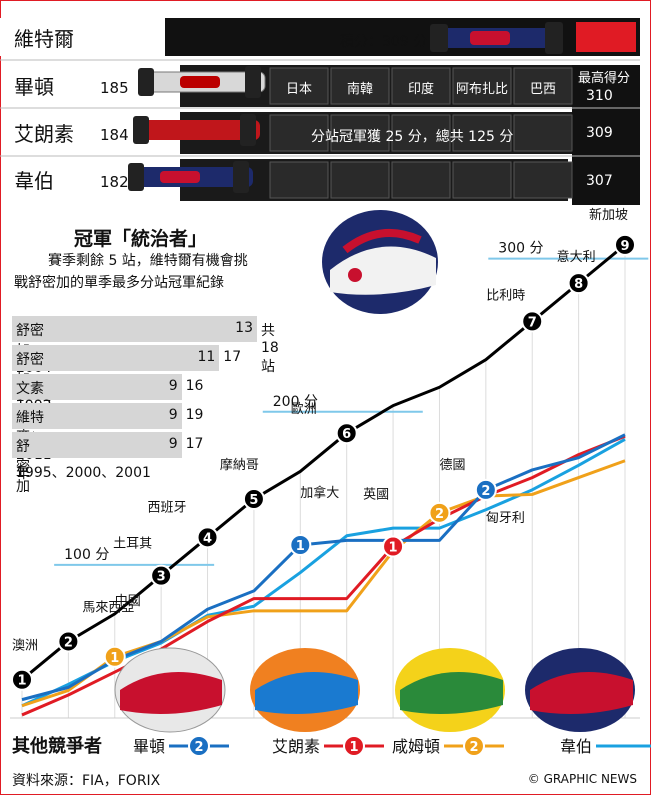  What do you see at coordinates (141, 239) in the screenshot?
I see `chart-title: 冠軍「統治者」` at bounding box center [141, 239].